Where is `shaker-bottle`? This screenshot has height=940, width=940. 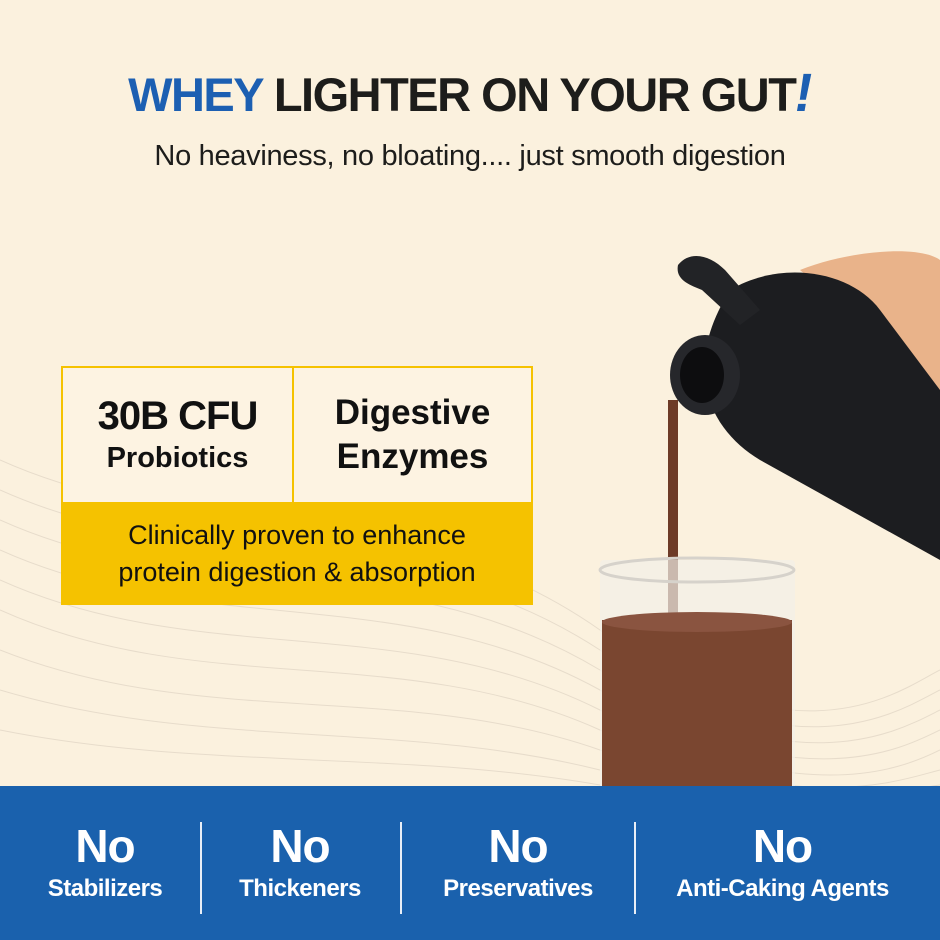
shaker-bottle is located at coordinates (805, 407).